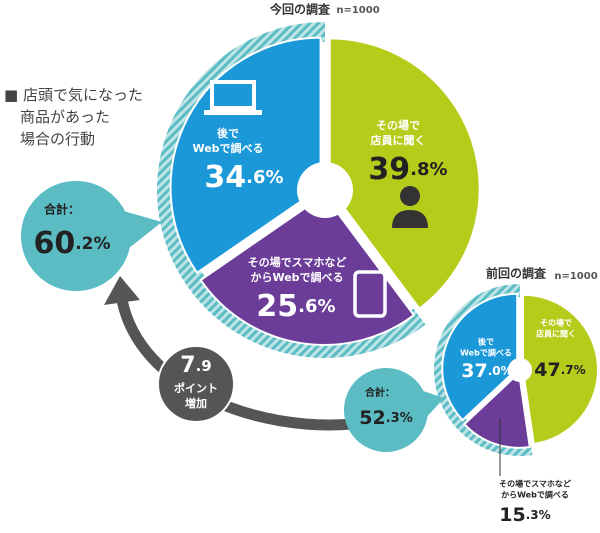 The height and width of the screenshot is (533, 600). I want to click on heading: ■ 店頭で気になった 商品があった 場合の行動, so click(73, 117).